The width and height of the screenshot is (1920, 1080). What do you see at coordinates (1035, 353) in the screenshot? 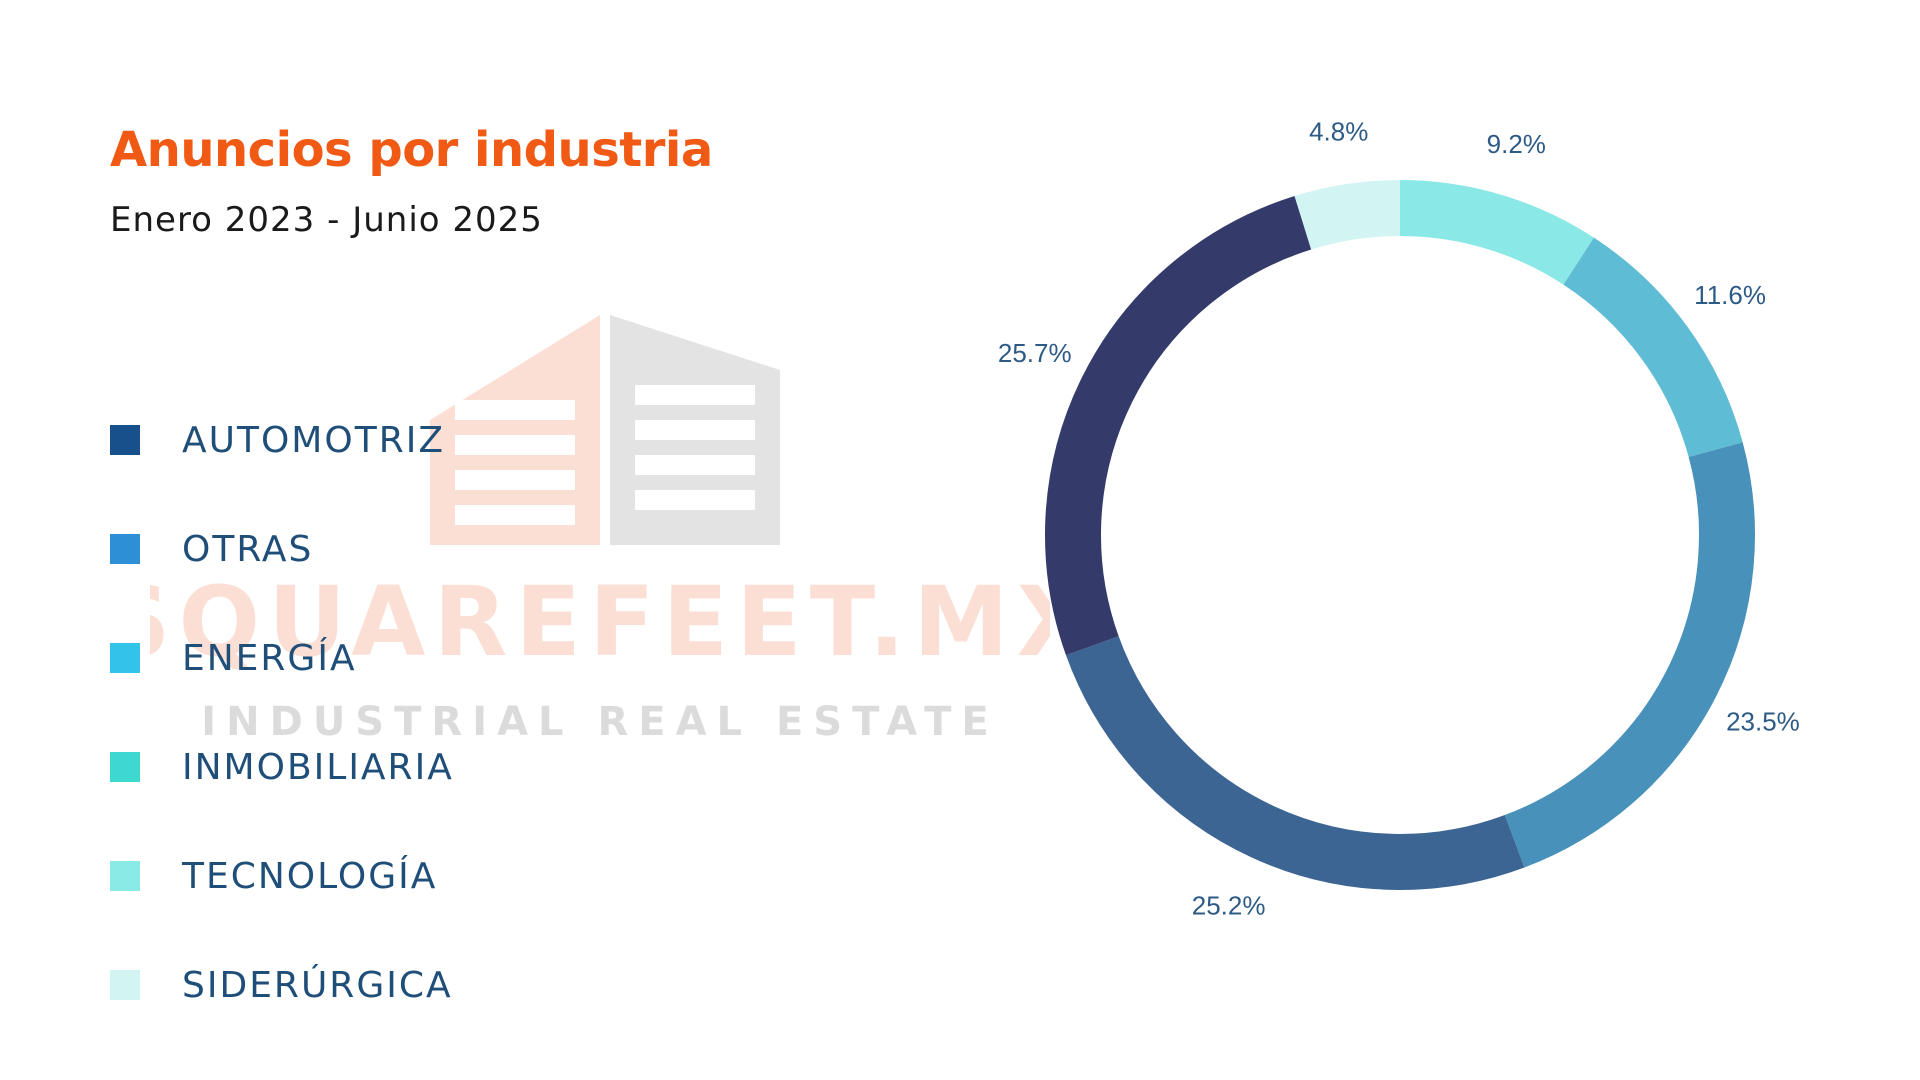
I see `slice-label: 25.7%` at bounding box center [1035, 353].